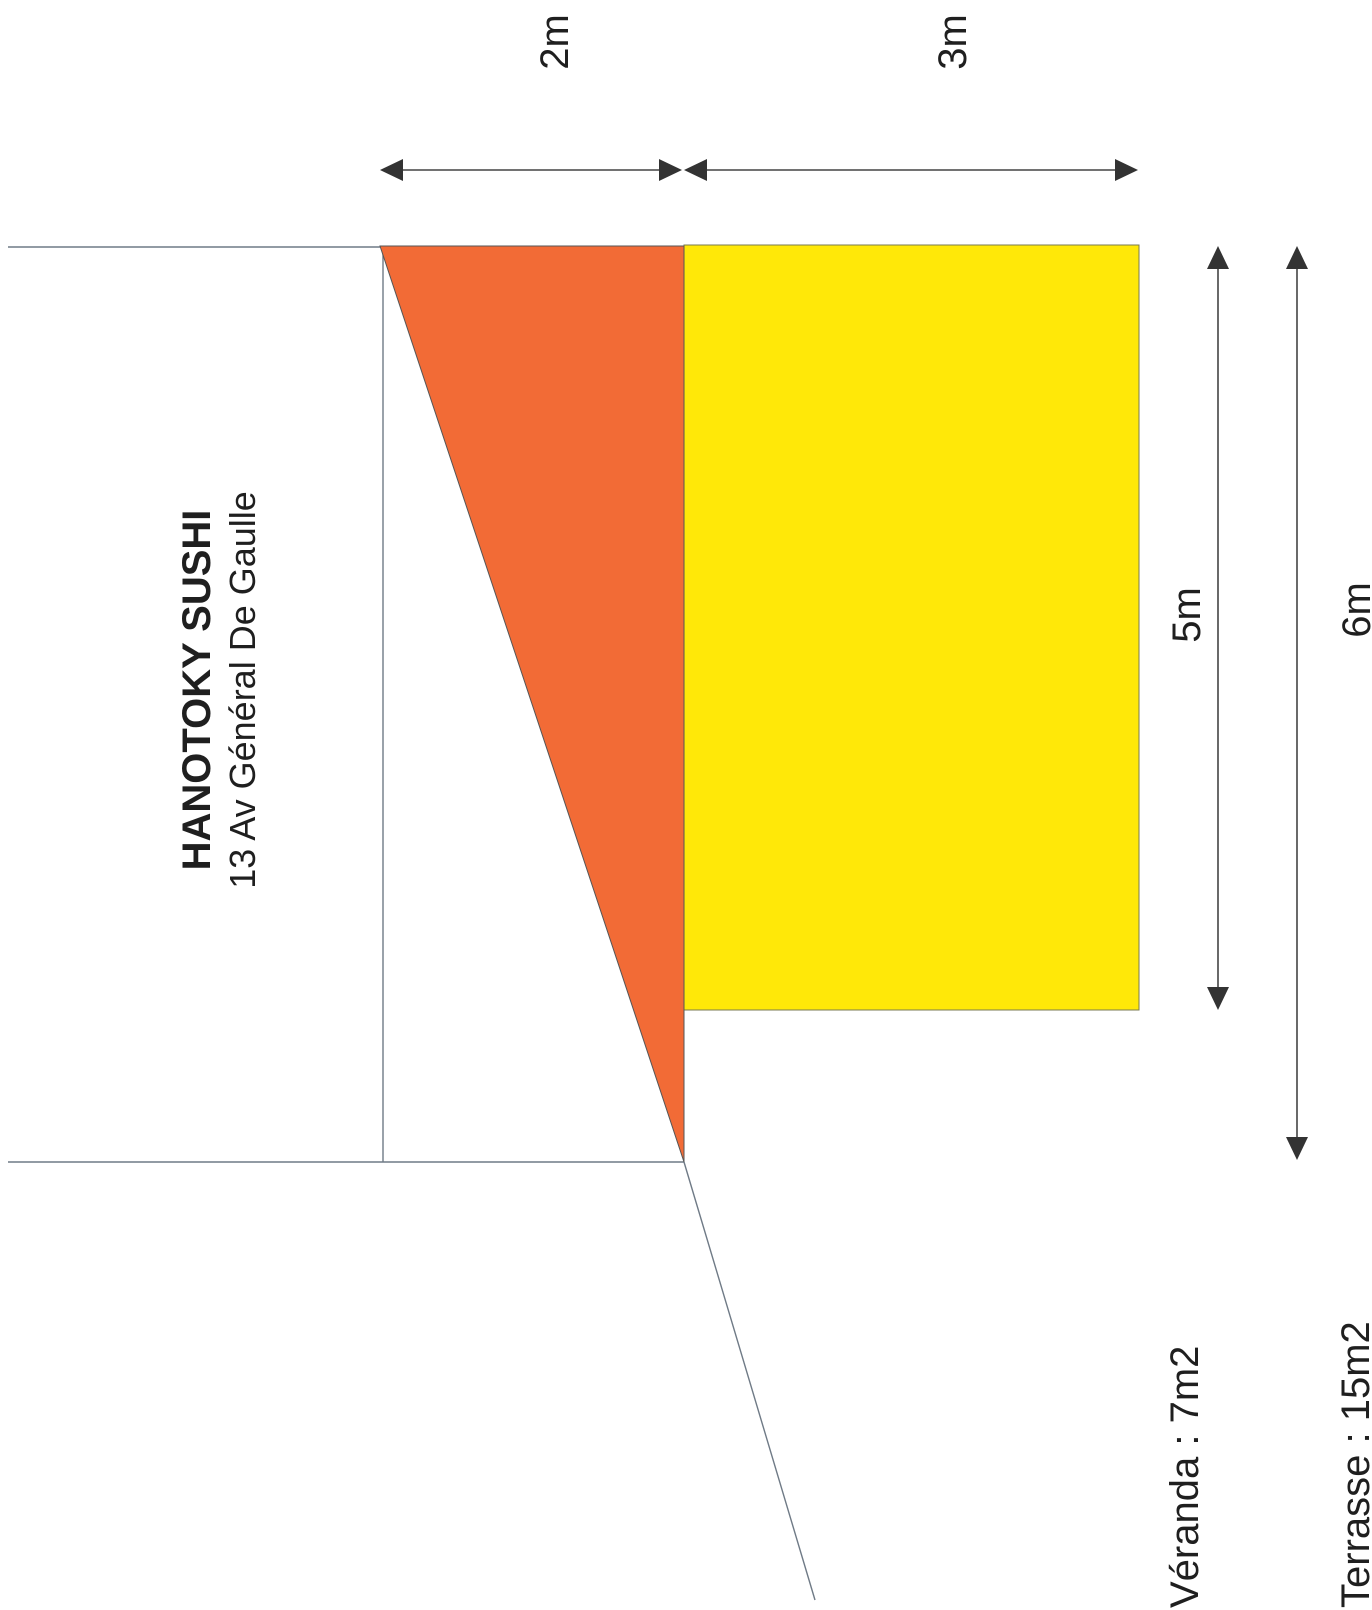 The image size is (1372, 1610). I want to click on dimension-arrow-5m, so click(1218, 628).